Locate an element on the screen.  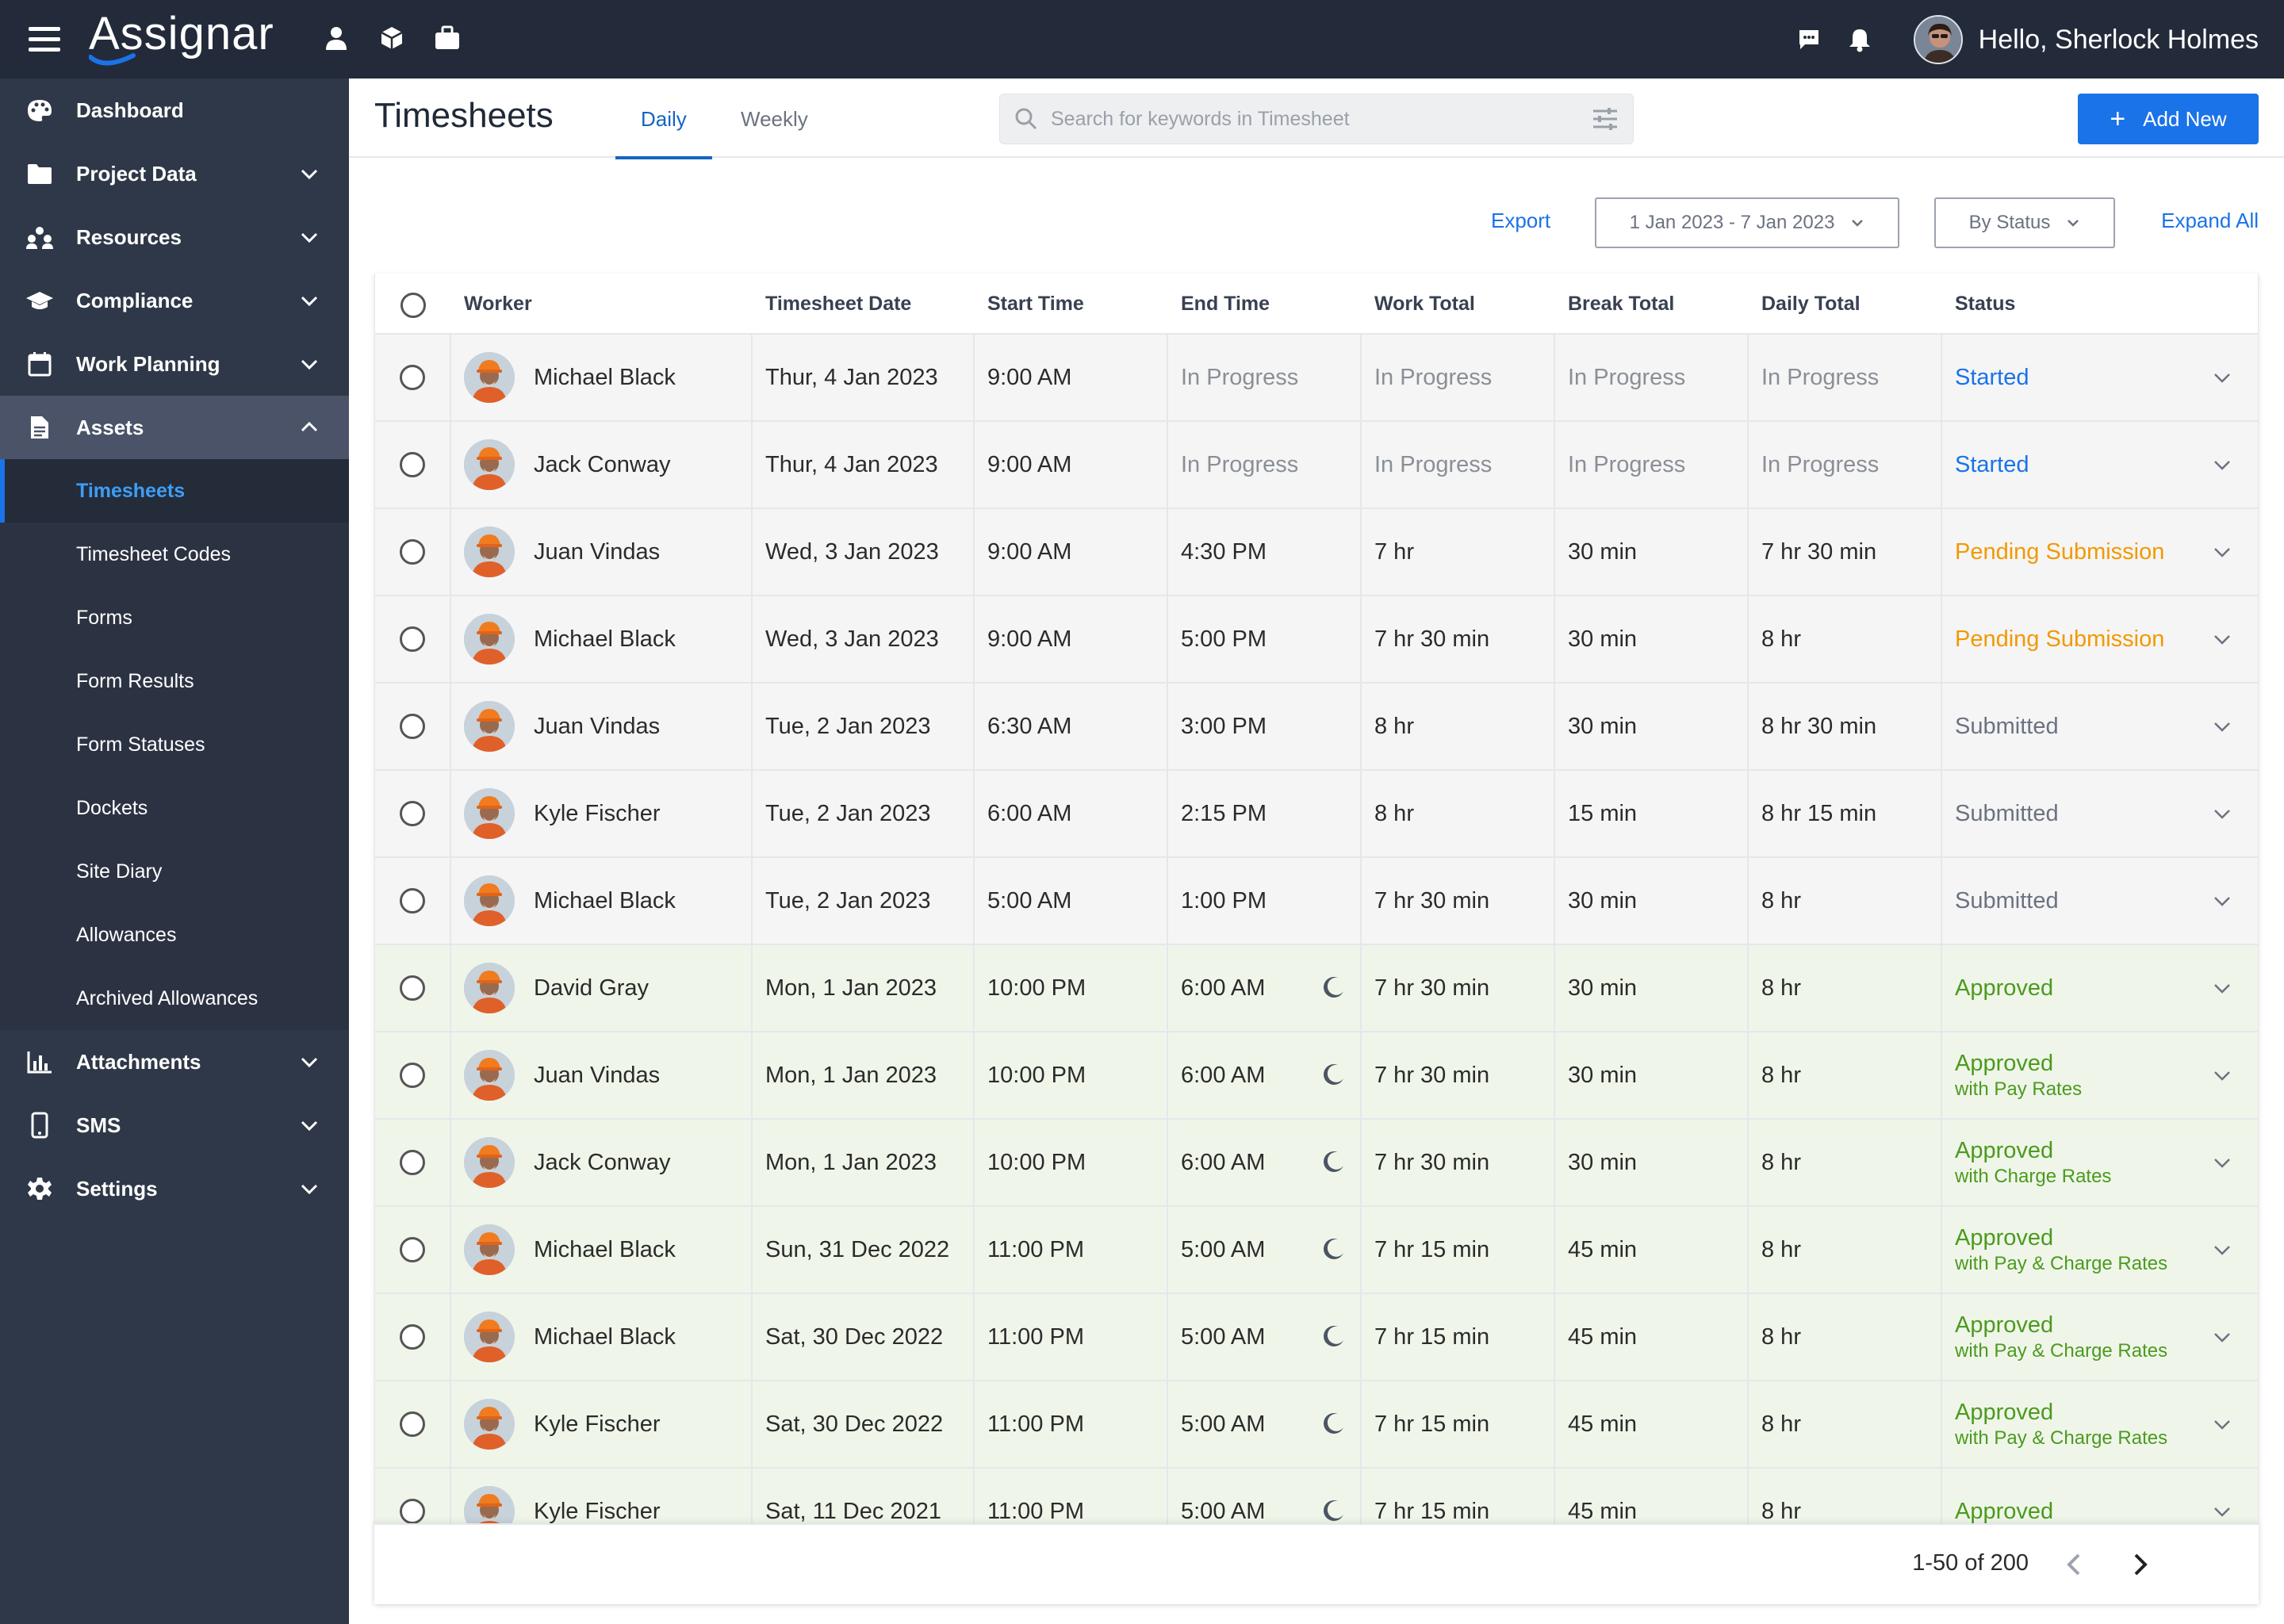
briefcase-icon is located at coordinates (447, 38).